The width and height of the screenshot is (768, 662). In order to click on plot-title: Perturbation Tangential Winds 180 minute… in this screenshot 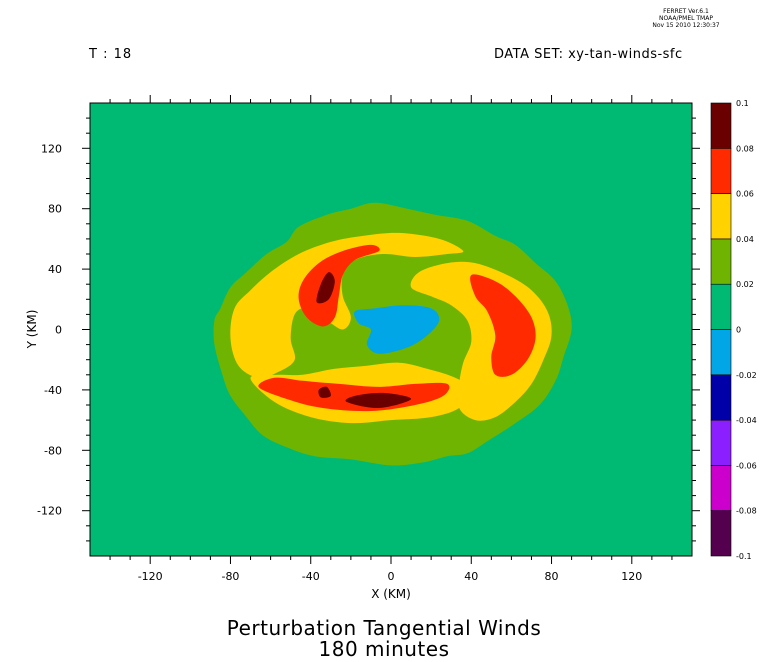, I will do `click(384, 639)`.